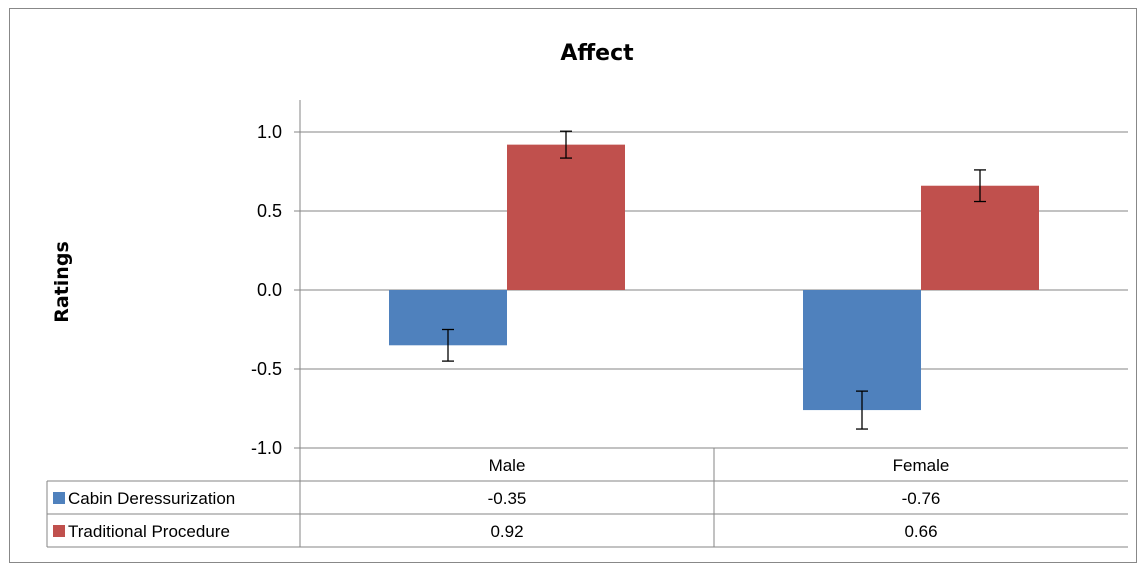 The image size is (1147, 571). Describe the element at coordinates (507, 465) in the screenshot. I see `category-label: Male` at that location.